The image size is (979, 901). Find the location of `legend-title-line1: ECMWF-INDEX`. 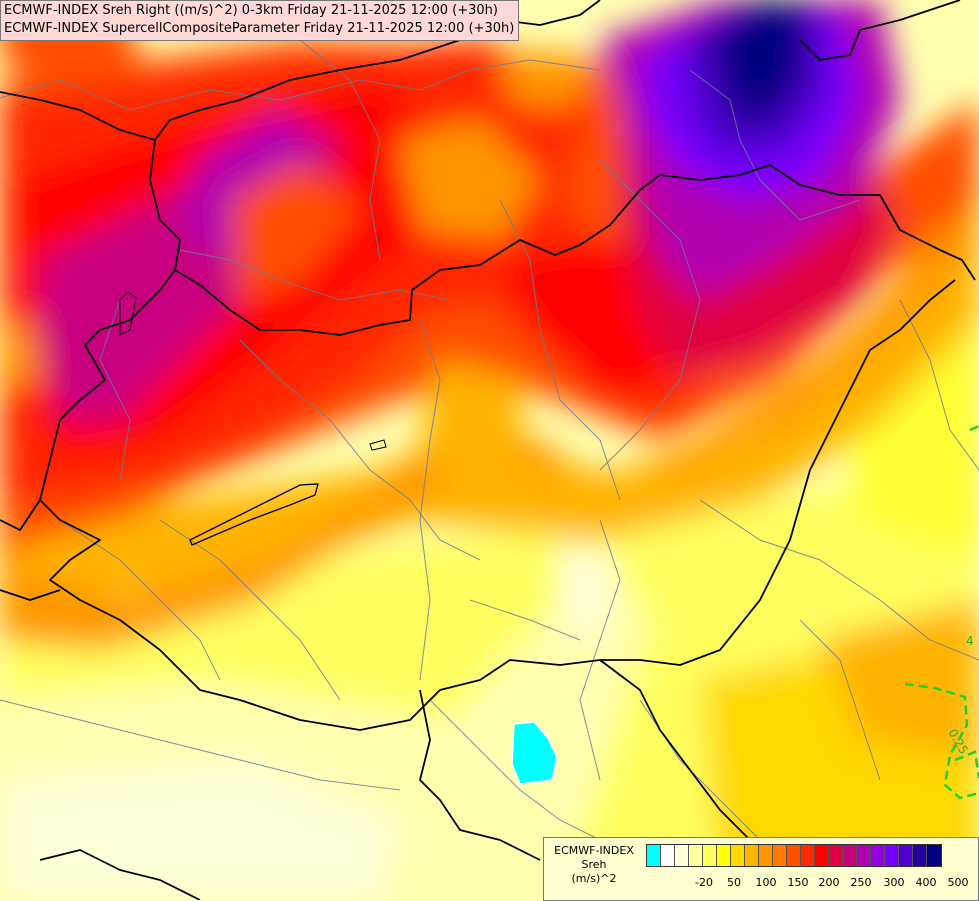

legend-title-line1: ECMWF-INDEX is located at coordinates (594, 850).